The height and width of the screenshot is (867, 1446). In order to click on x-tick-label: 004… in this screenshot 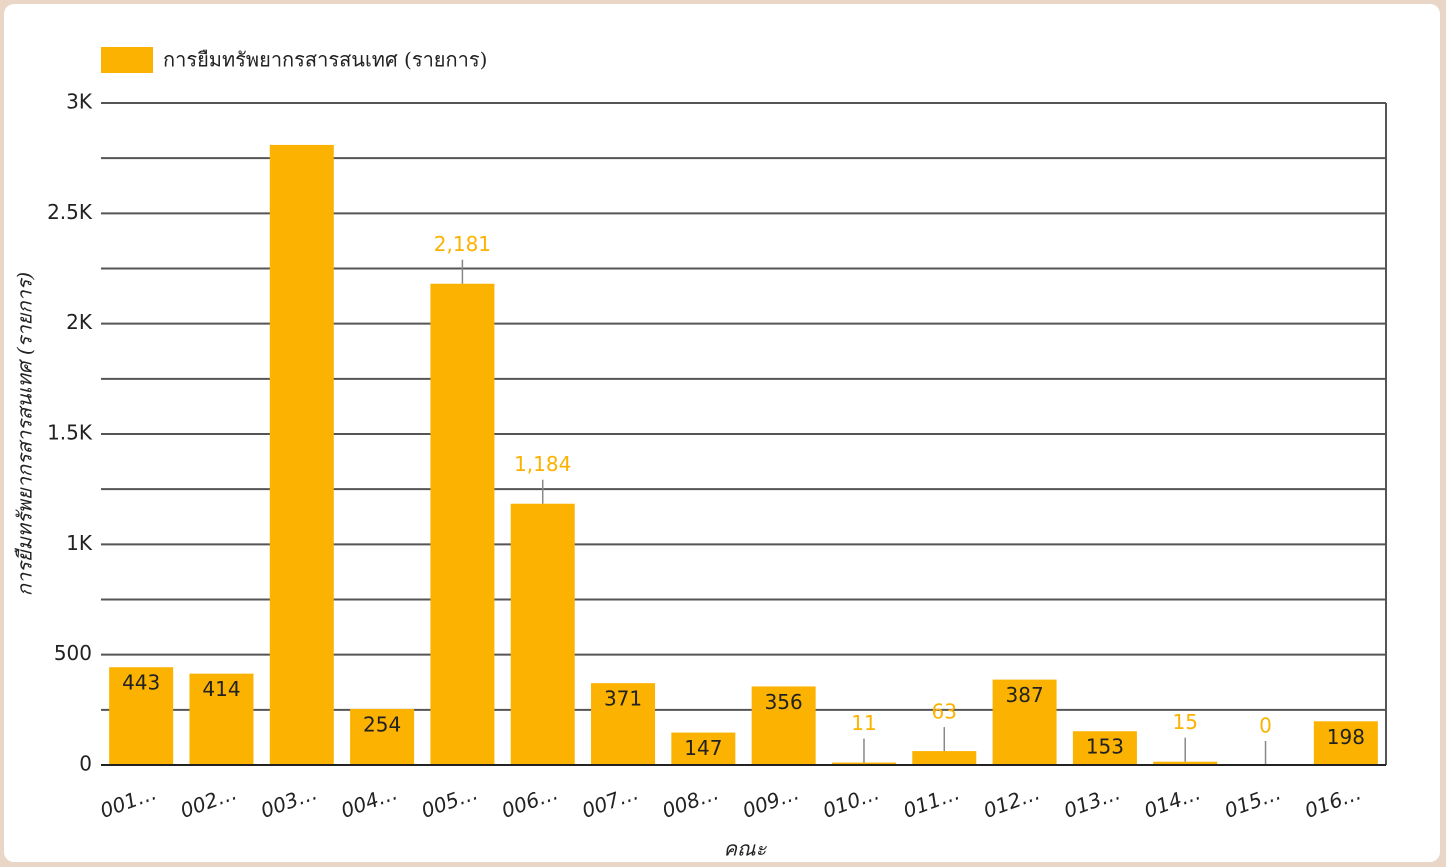, I will do `click(369, 801)`.